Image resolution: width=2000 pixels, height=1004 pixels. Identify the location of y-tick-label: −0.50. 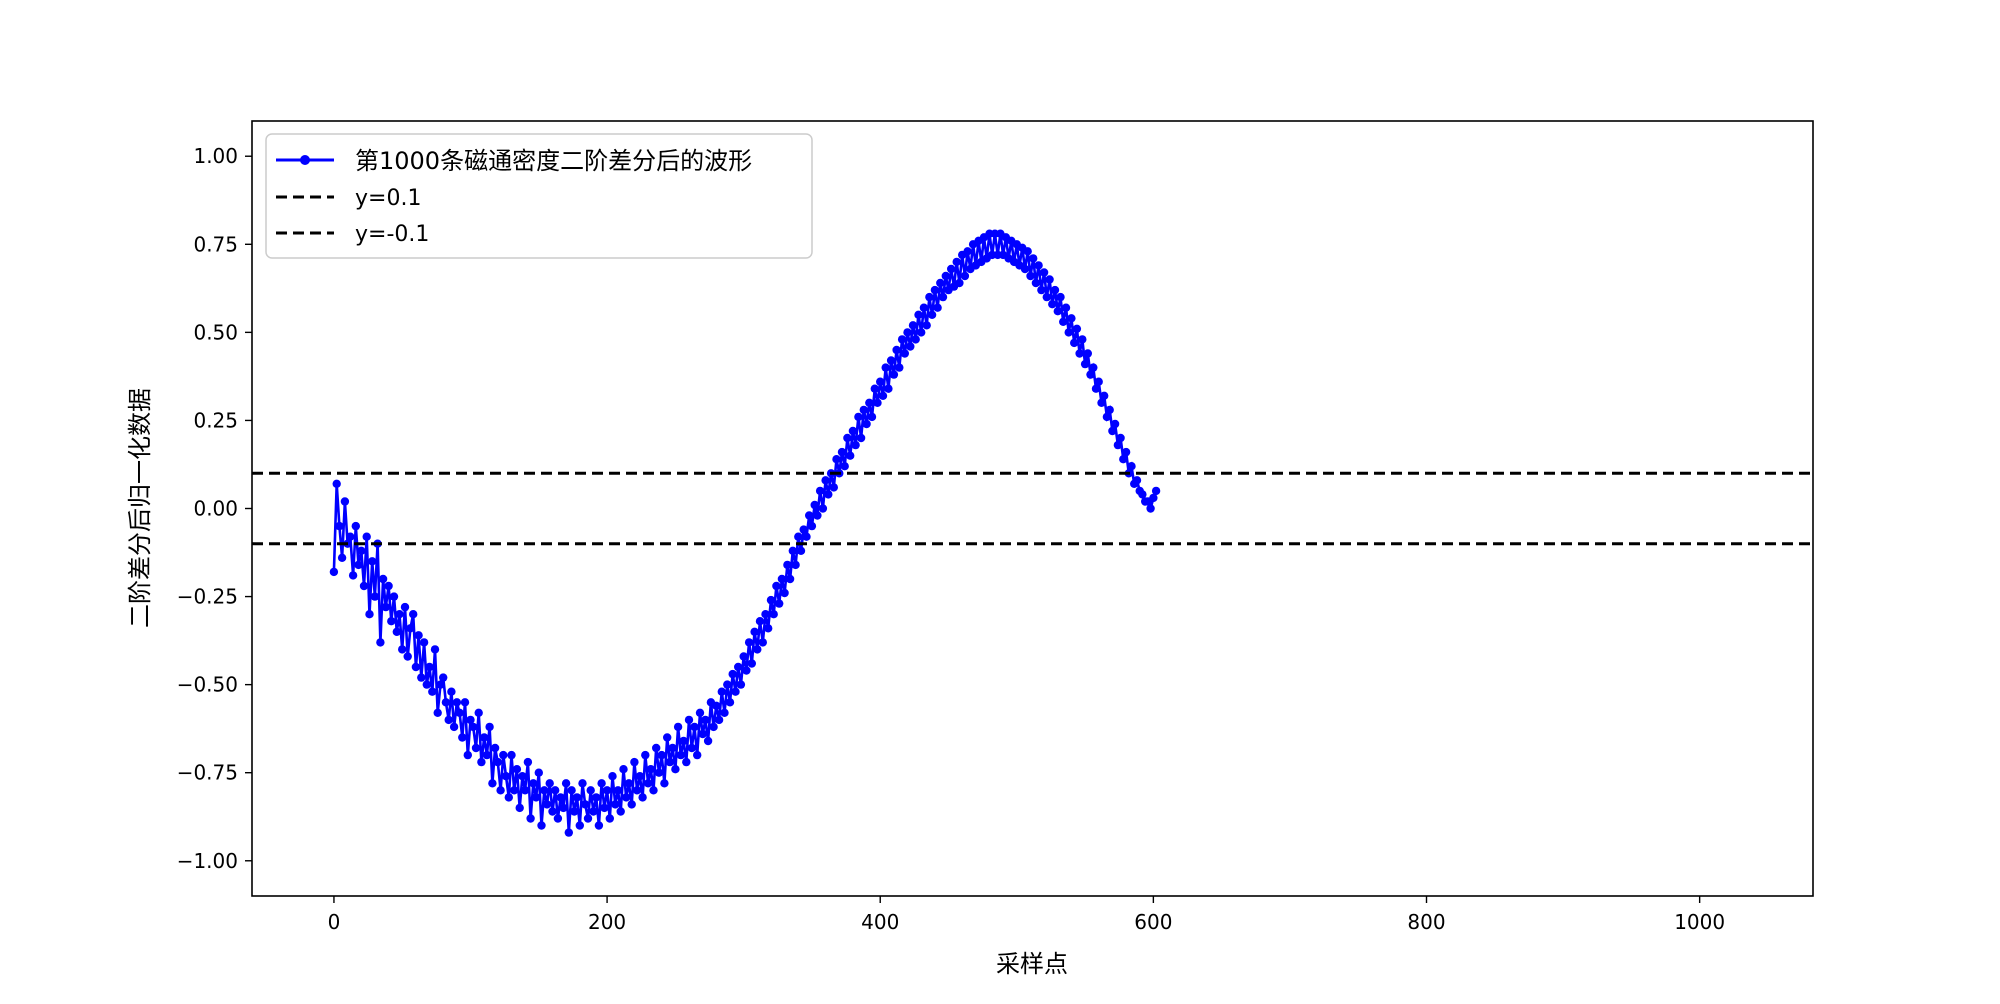
(207, 685).